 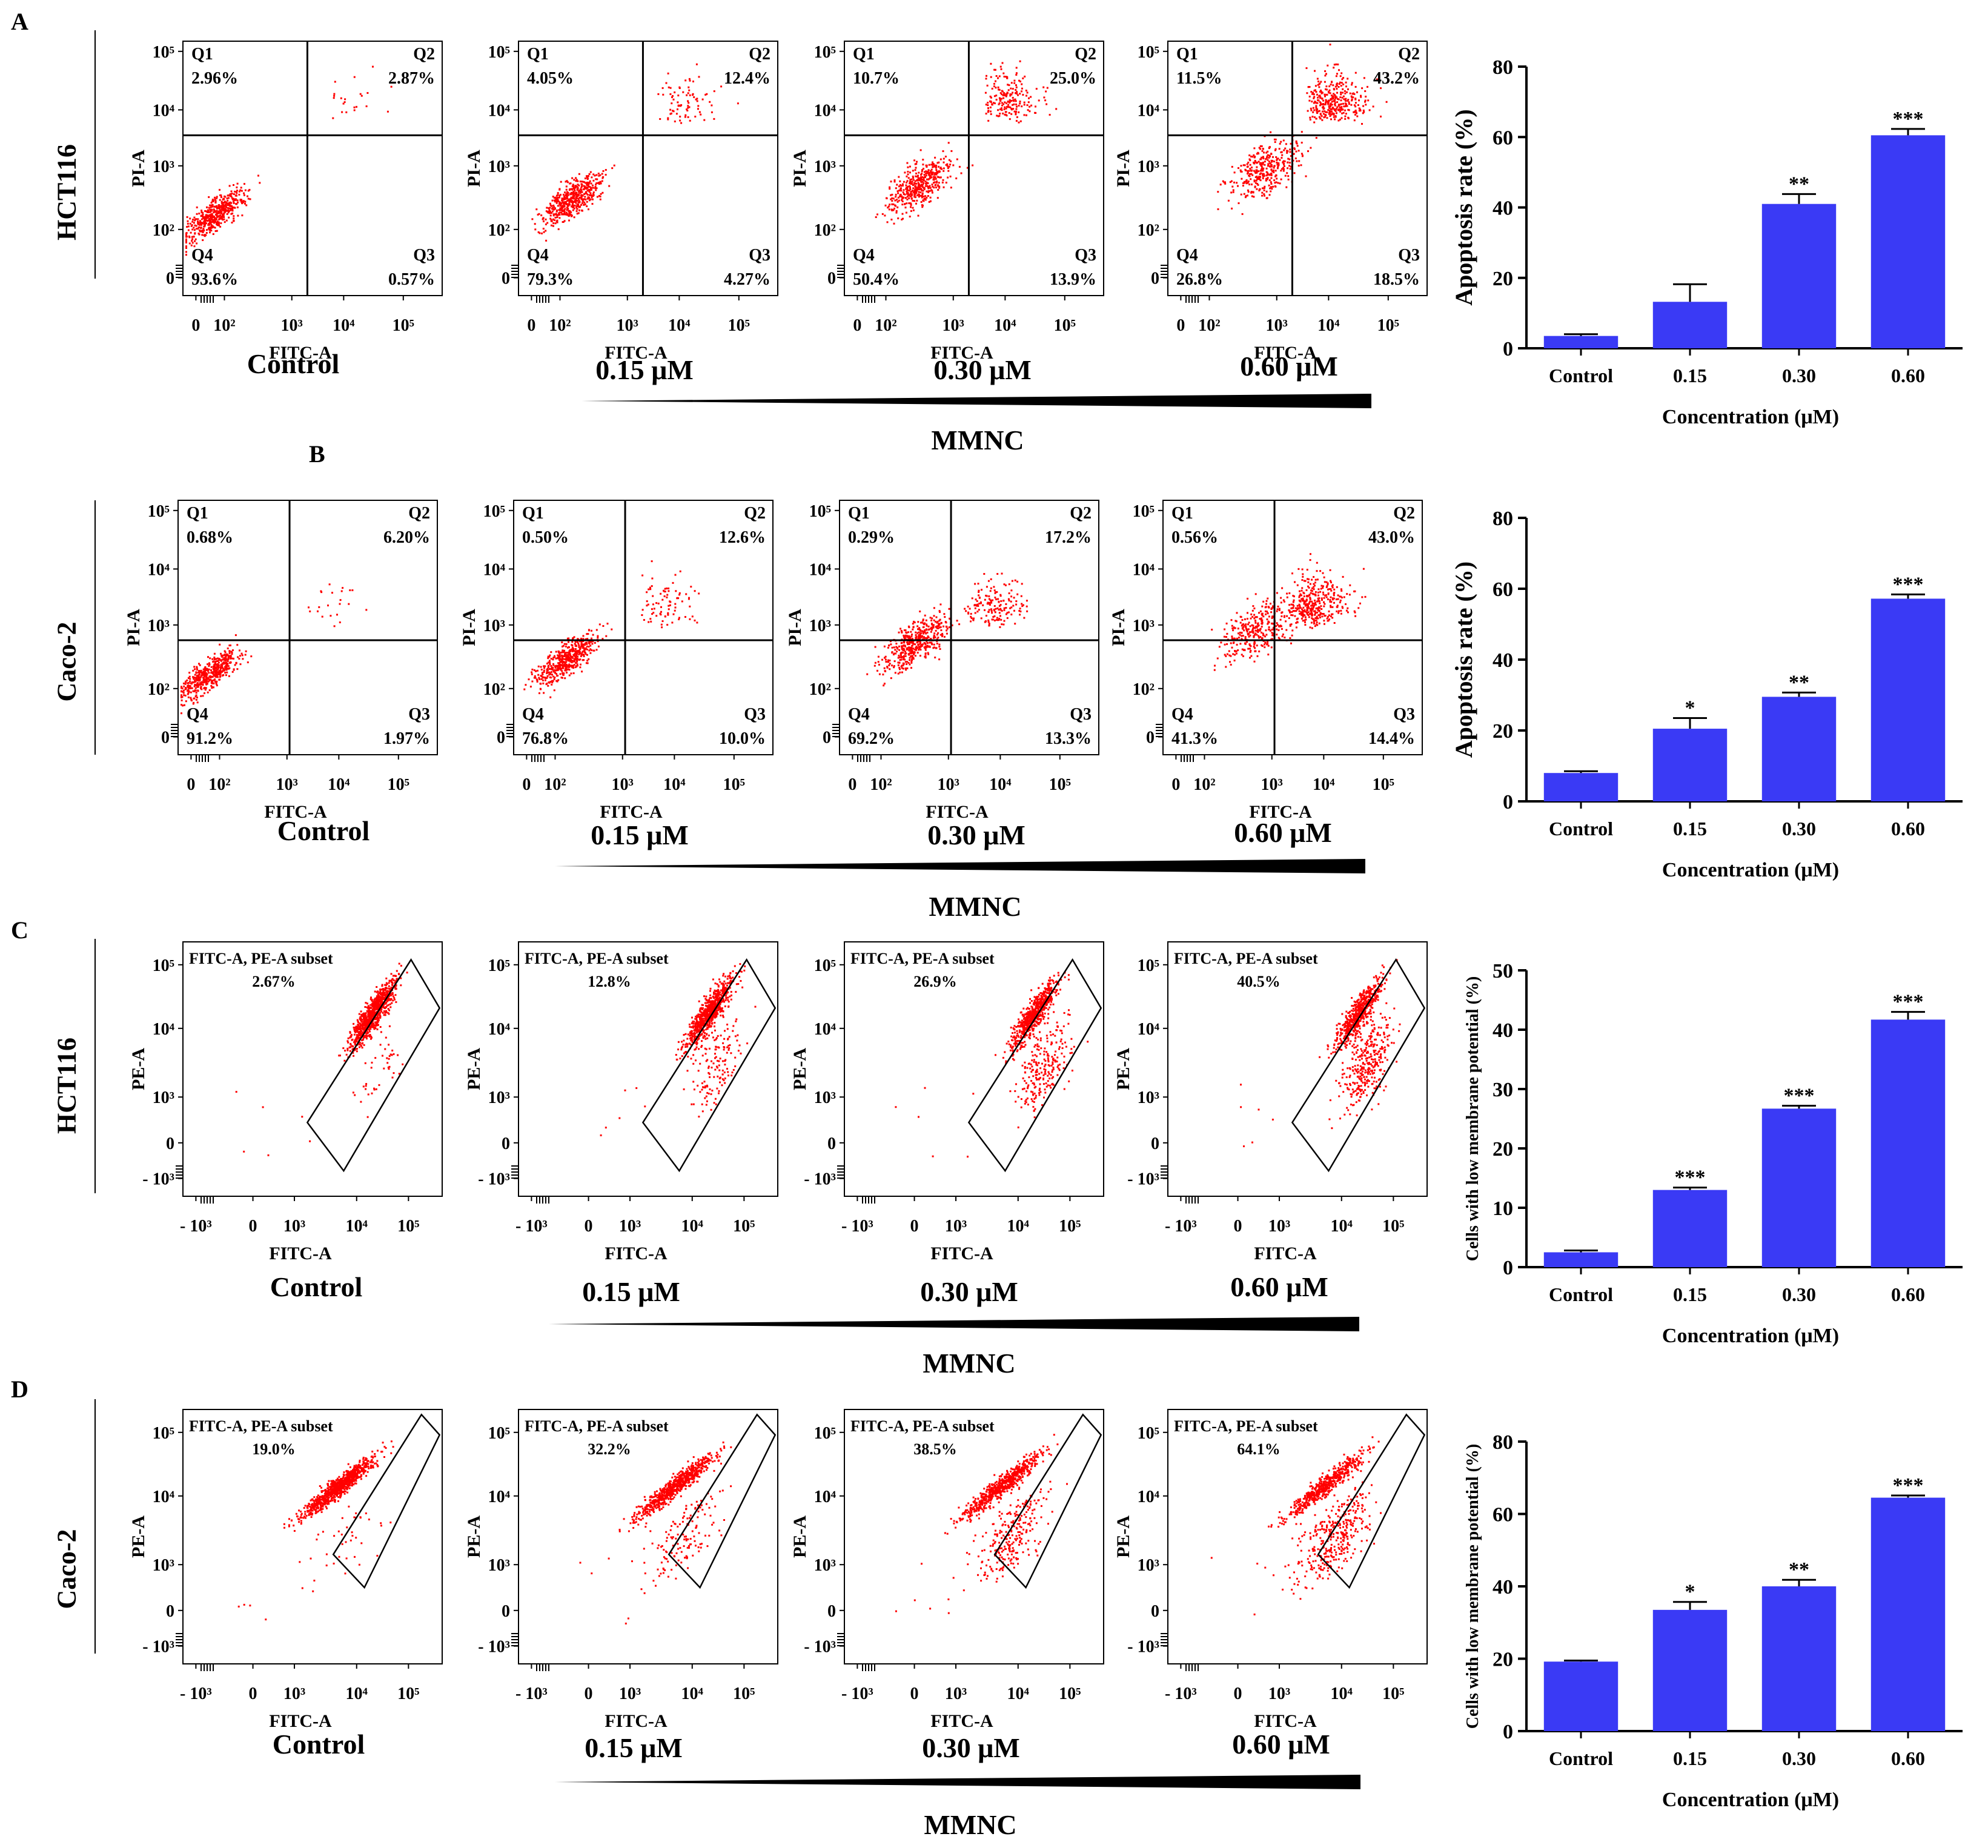 I want to click on condition-label-a-control: Control, so click(x=293, y=363).